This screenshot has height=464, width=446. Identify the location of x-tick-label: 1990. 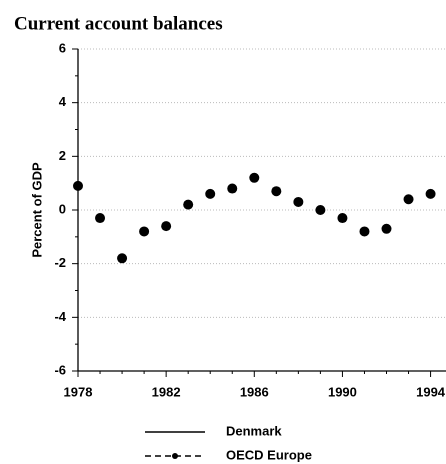
(342, 391).